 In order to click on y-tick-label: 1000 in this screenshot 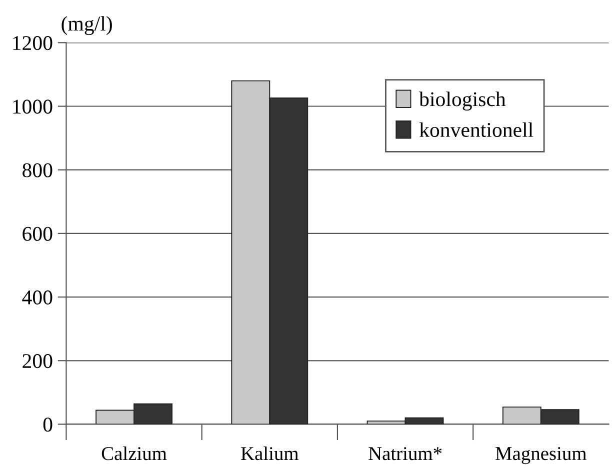, I will do `click(32, 107)`.